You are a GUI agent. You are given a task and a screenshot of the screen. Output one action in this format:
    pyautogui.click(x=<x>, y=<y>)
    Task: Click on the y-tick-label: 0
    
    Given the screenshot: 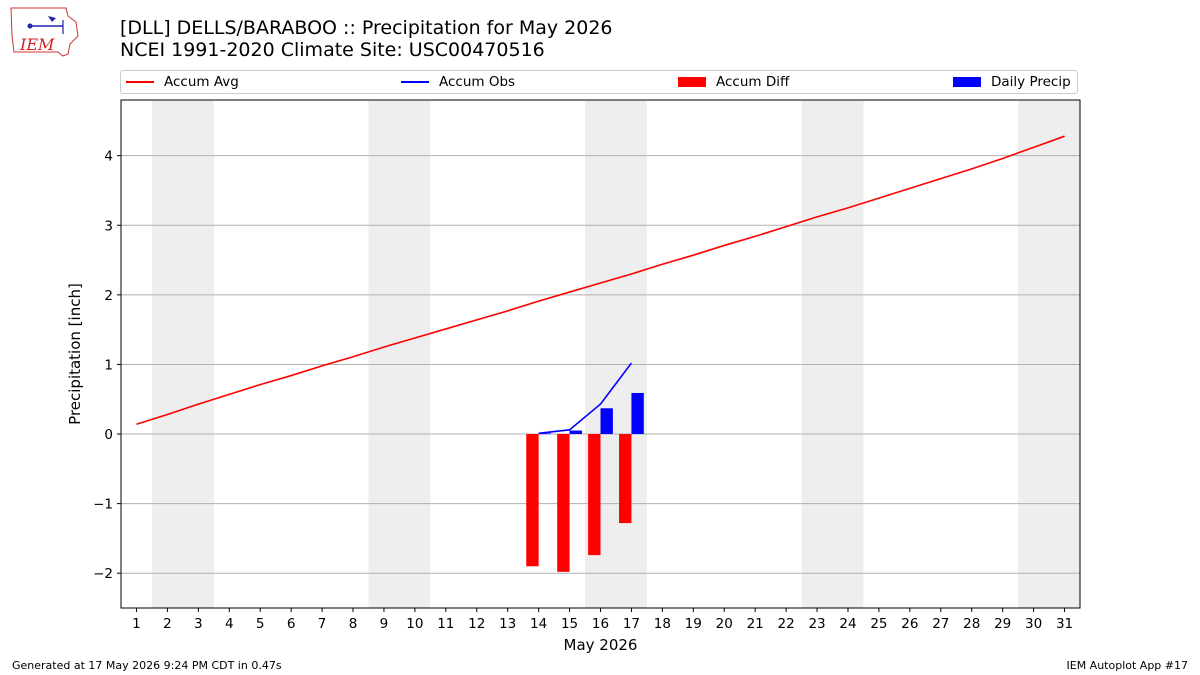 What is the action you would take?
    pyautogui.click(x=108, y=435)
    